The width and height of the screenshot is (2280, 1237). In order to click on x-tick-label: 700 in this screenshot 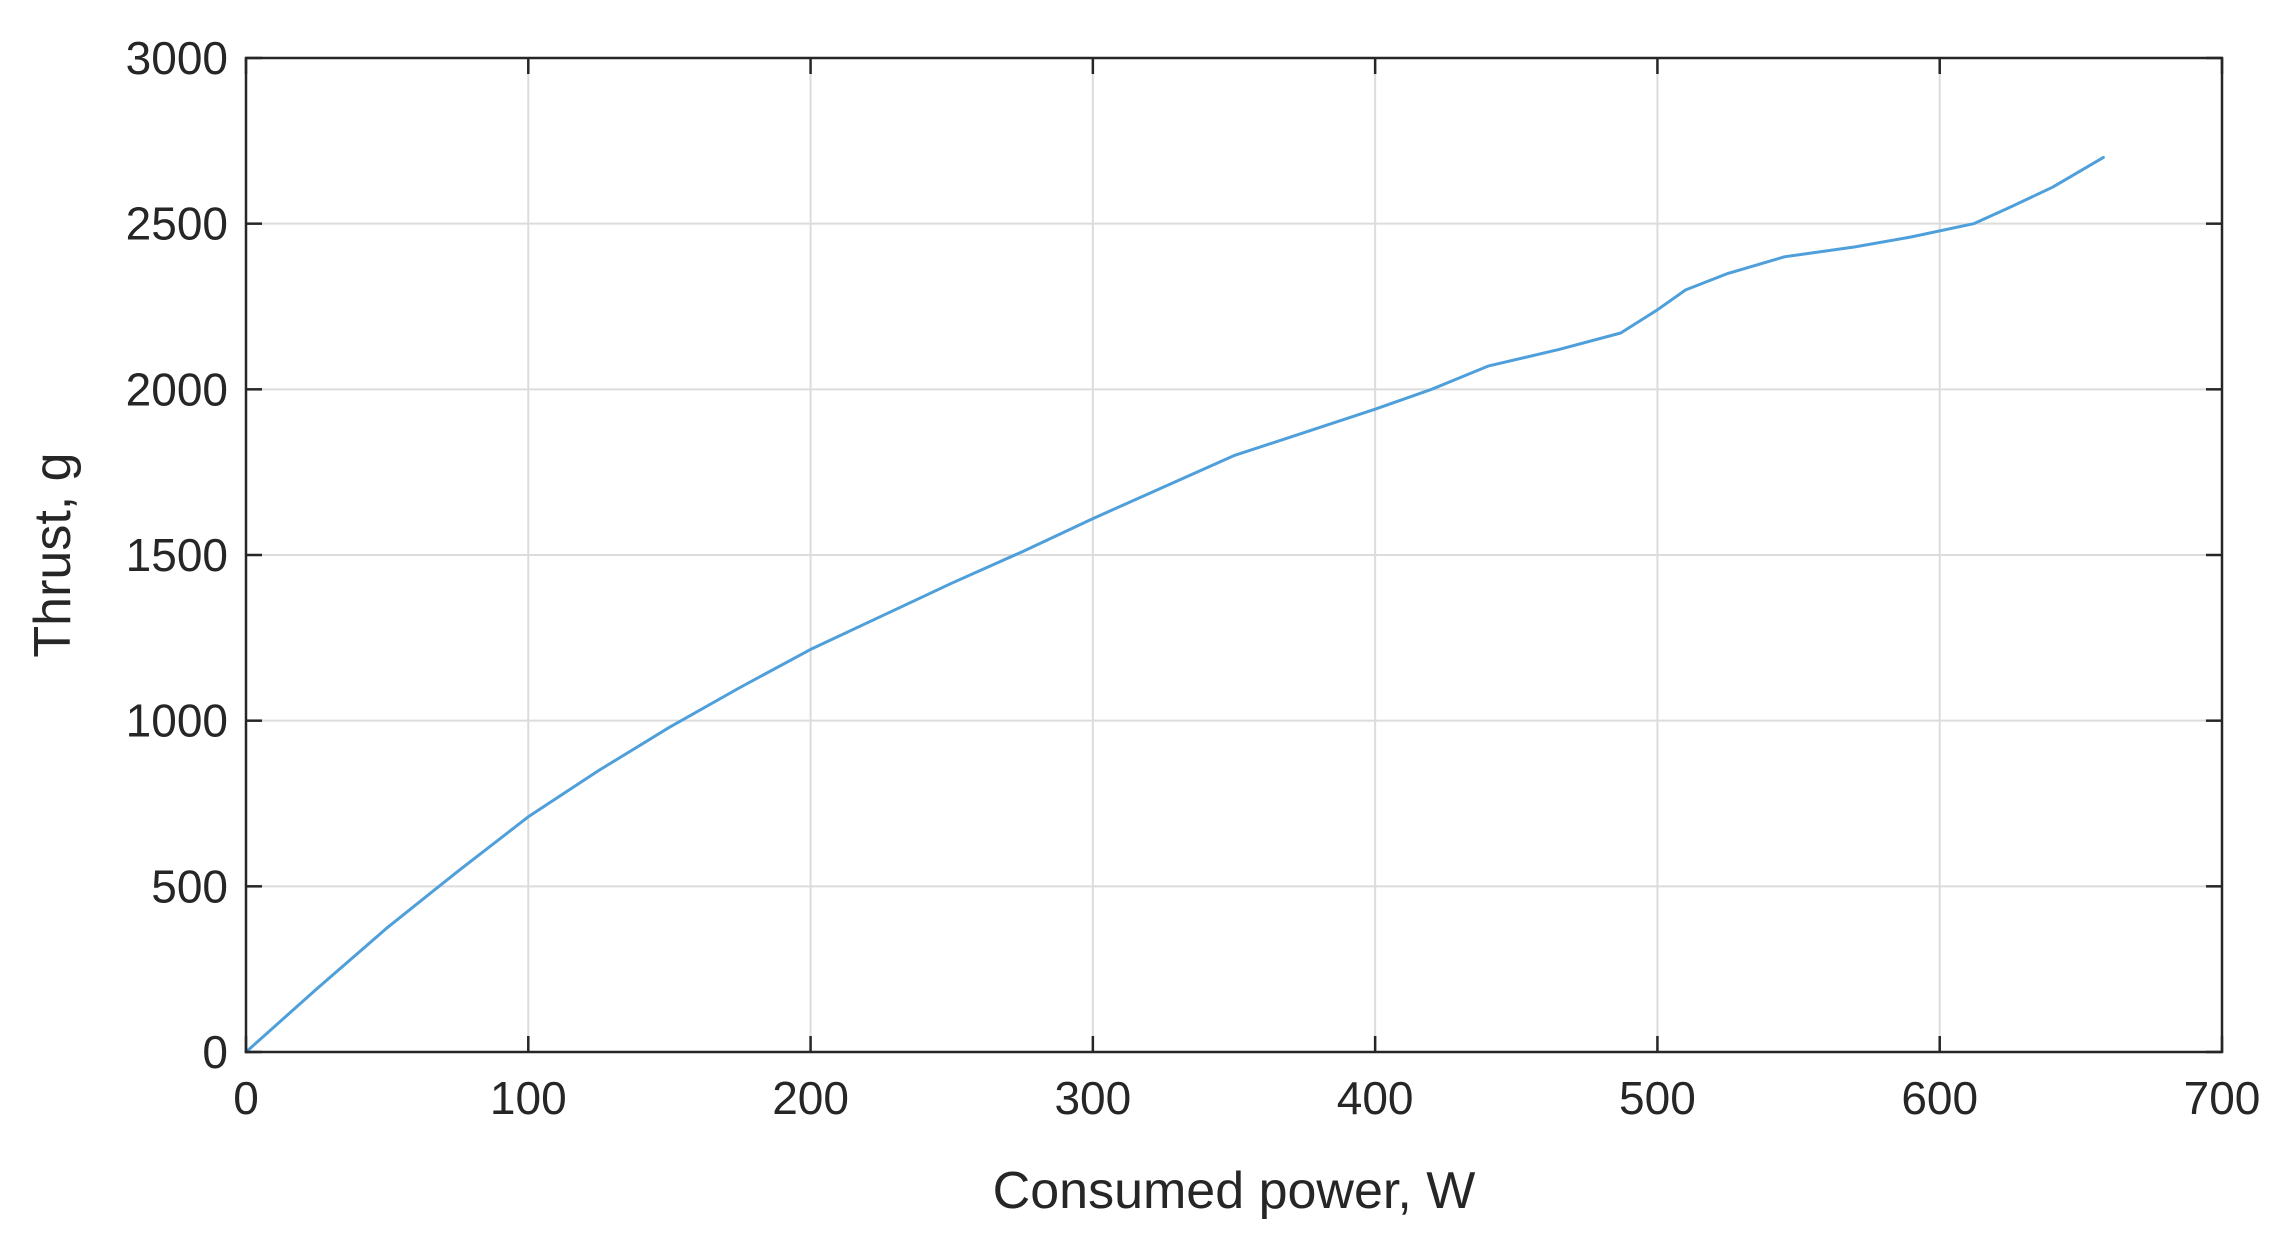, I will do `click(2222, 1098)`.